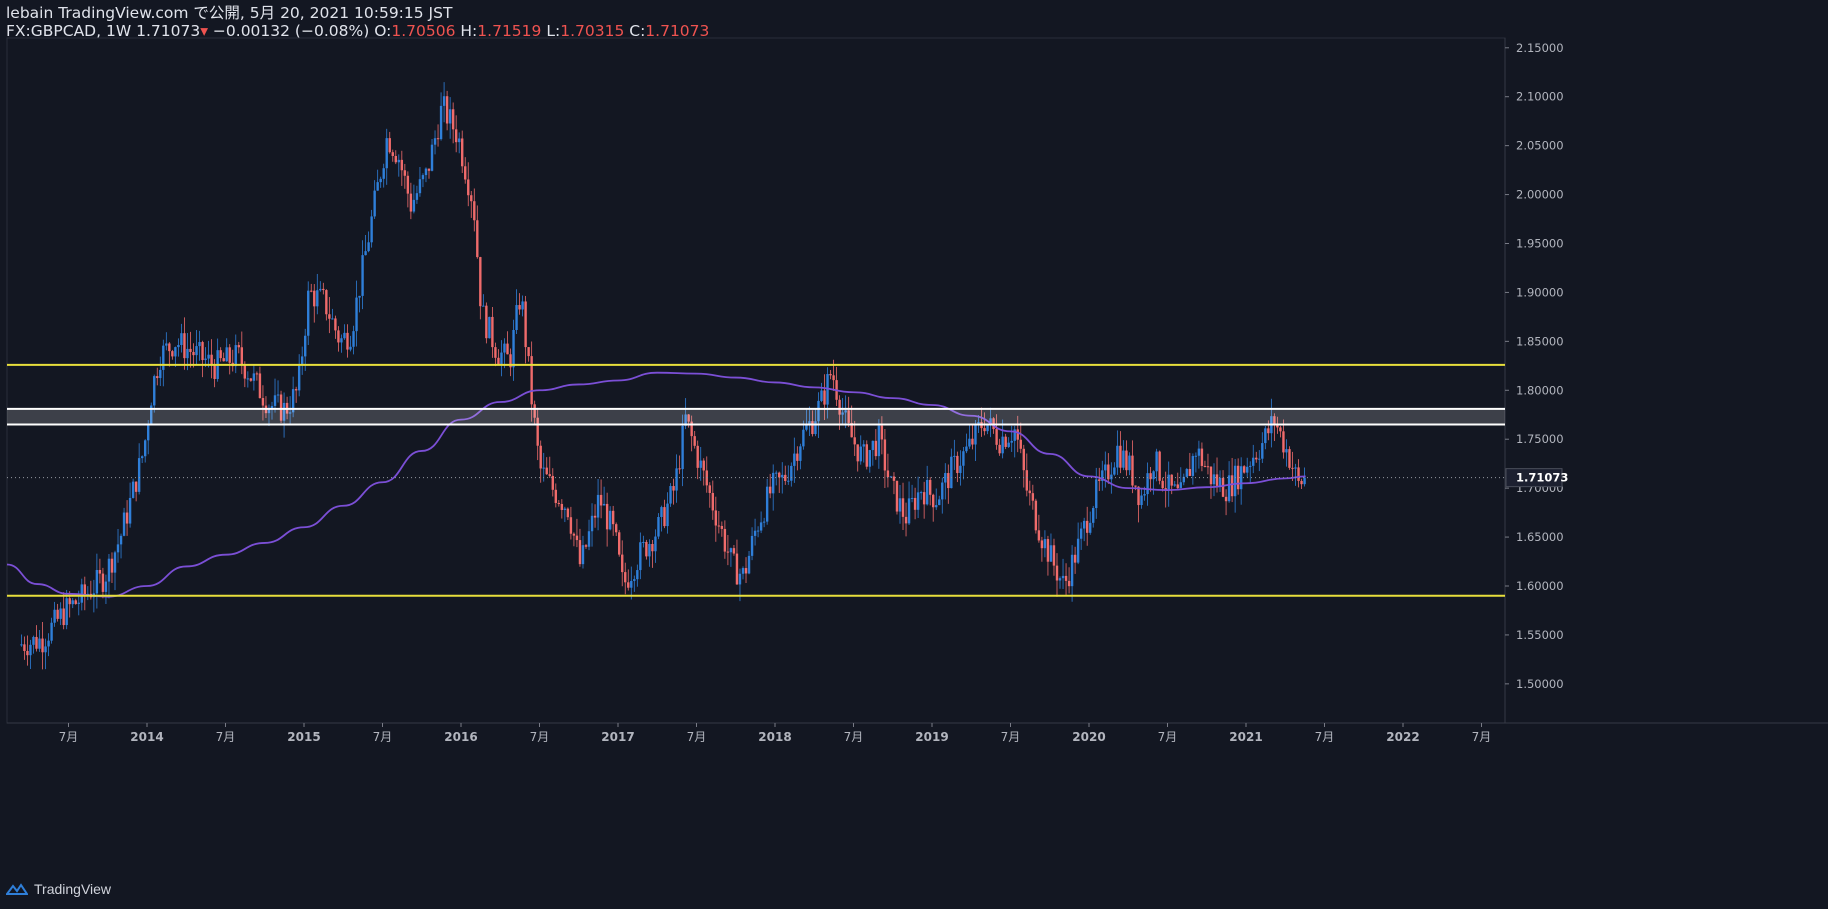  Describe the element at coordinates (17, 889) in the screenshot. I see `tradingview-logo-icon` at that location.